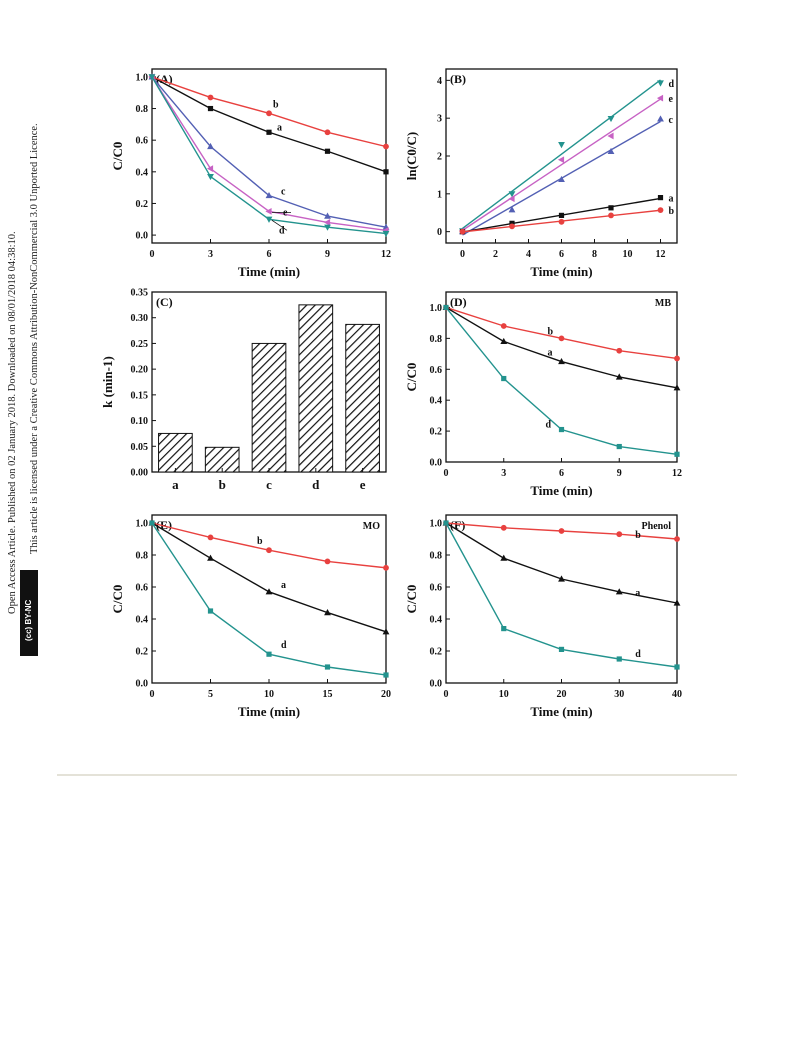 The image size is (793, 1039). I want to click on y-axis-label: C/C0, so click(117, 156).